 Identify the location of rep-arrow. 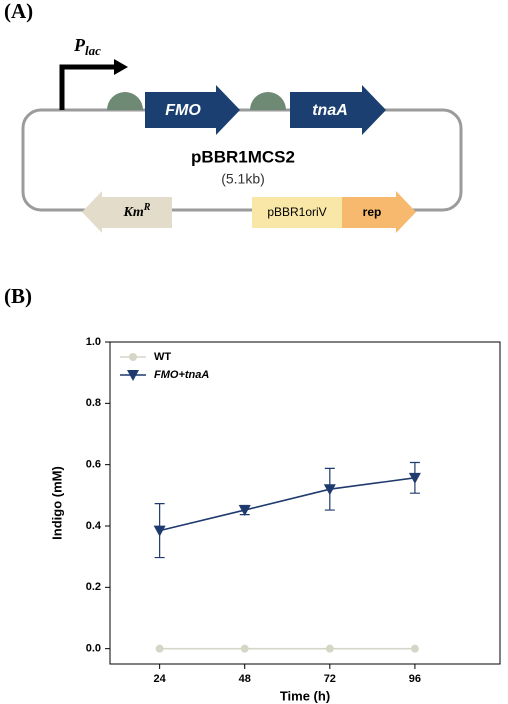
(379, 212).